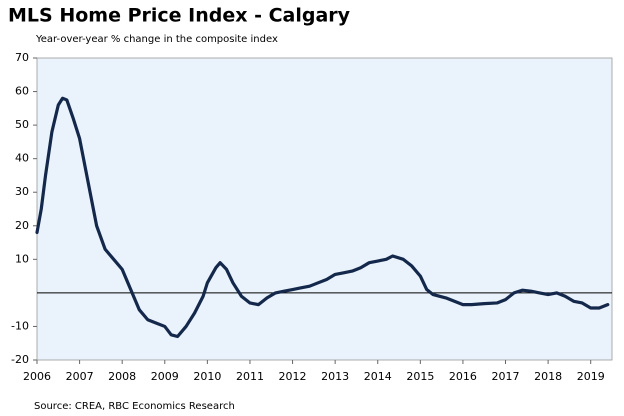 The image size is (624, 416). I want to click on x-tick-label: 2009, so click(165, 376).